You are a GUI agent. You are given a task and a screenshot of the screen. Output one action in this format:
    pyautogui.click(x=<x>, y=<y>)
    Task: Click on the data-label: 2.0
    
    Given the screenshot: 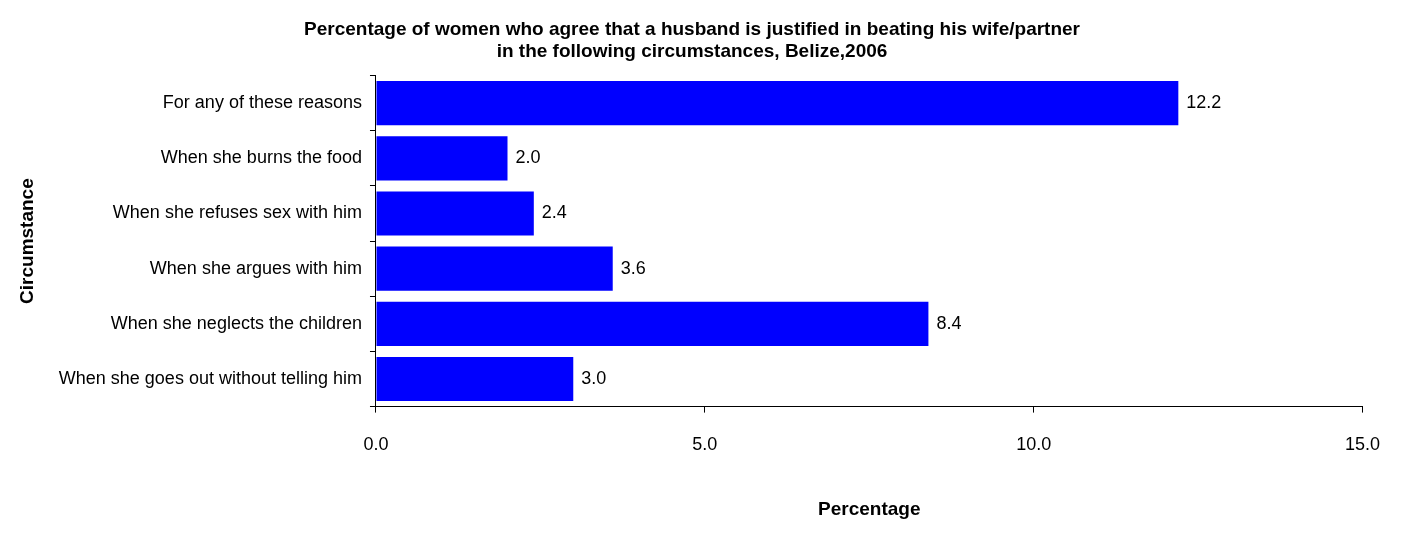 What is the action you would take?
    pyautogui.click(x=528, y=157)
    